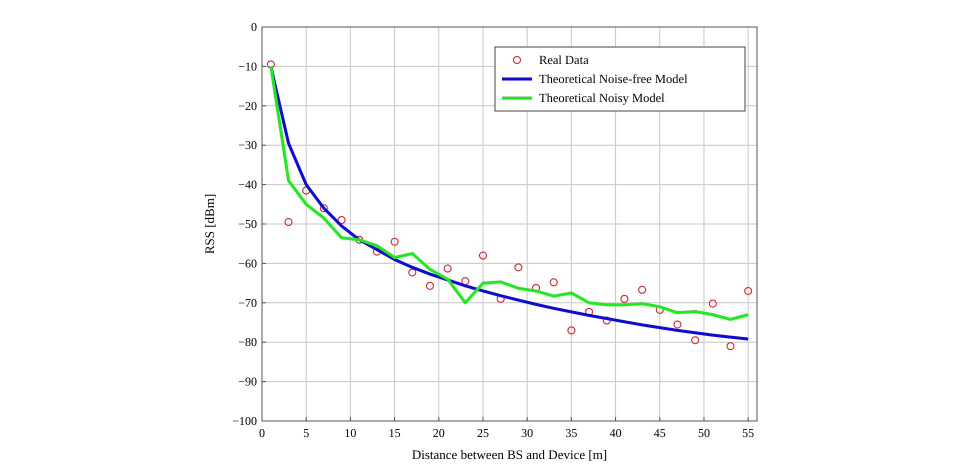  Describe the element at coordinates (247, 263) in the screenshot. I see `y-tick-label: −60` at that location.